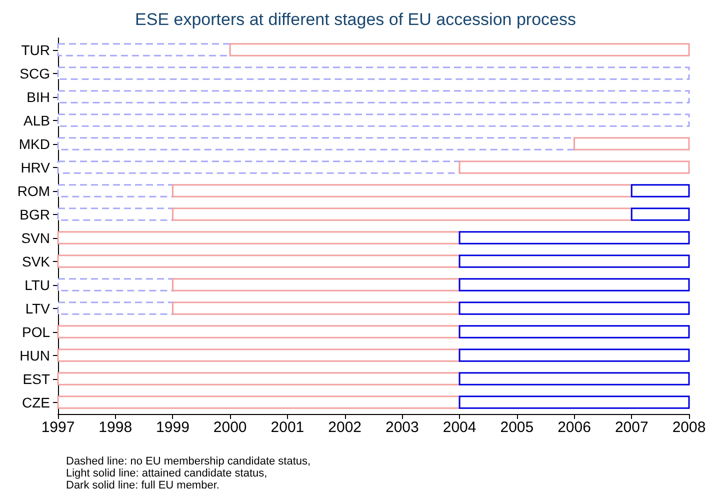 The height and width of the screenshot is (502, 711). I want to click on text: Dark solid line: full EU member., so click(143, 486).